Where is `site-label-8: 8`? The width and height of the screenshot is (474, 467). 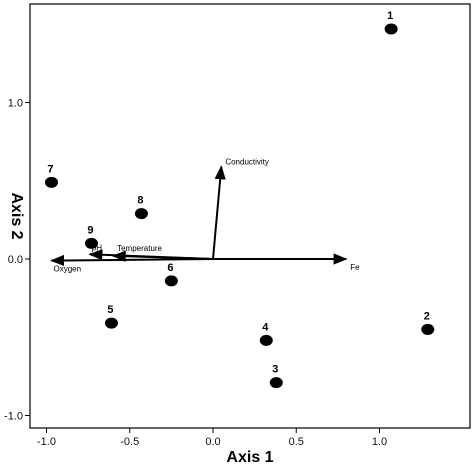
site-label-8: 8 is located at coordinates (140, 201).